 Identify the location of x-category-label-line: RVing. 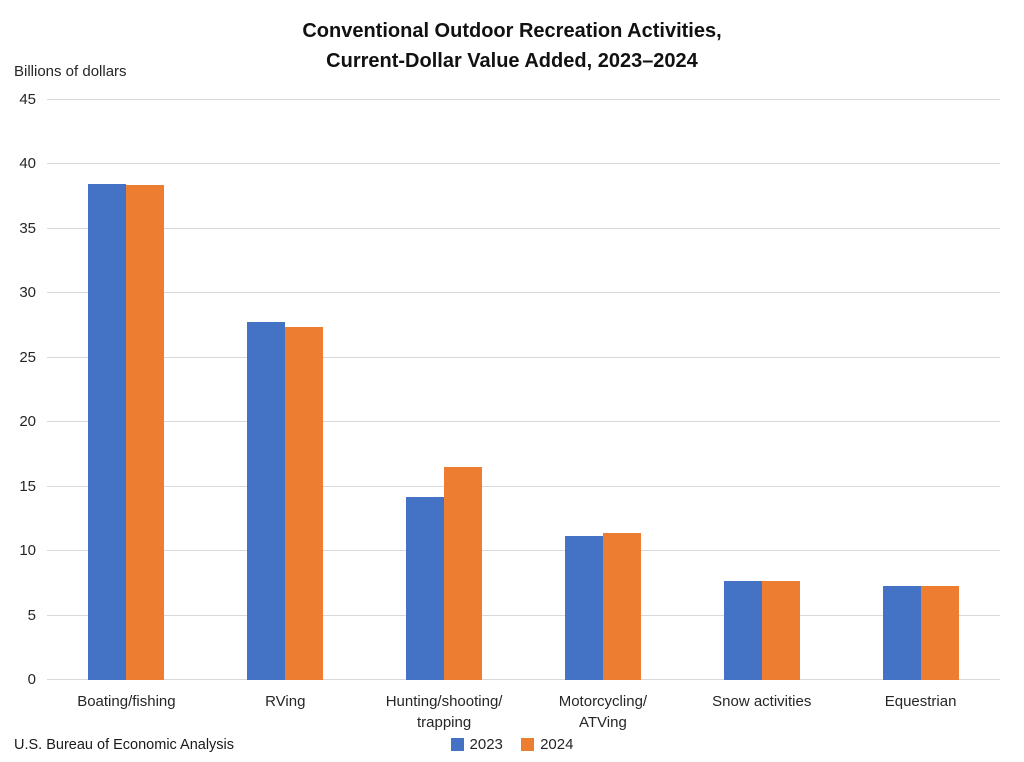
(285, 701).